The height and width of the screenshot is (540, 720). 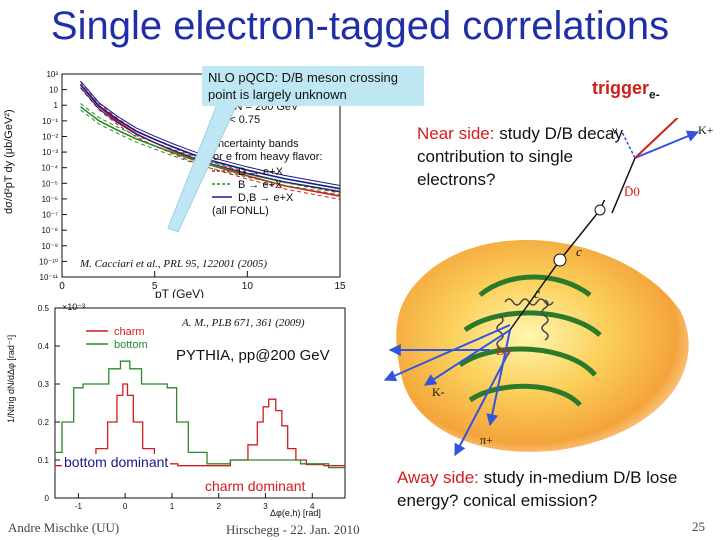 What do you see at coordinates (50, 230) in the screenshot?
I see `fonll-y-tick-label: 10⁻⁸` at bounding box center [50, 230].